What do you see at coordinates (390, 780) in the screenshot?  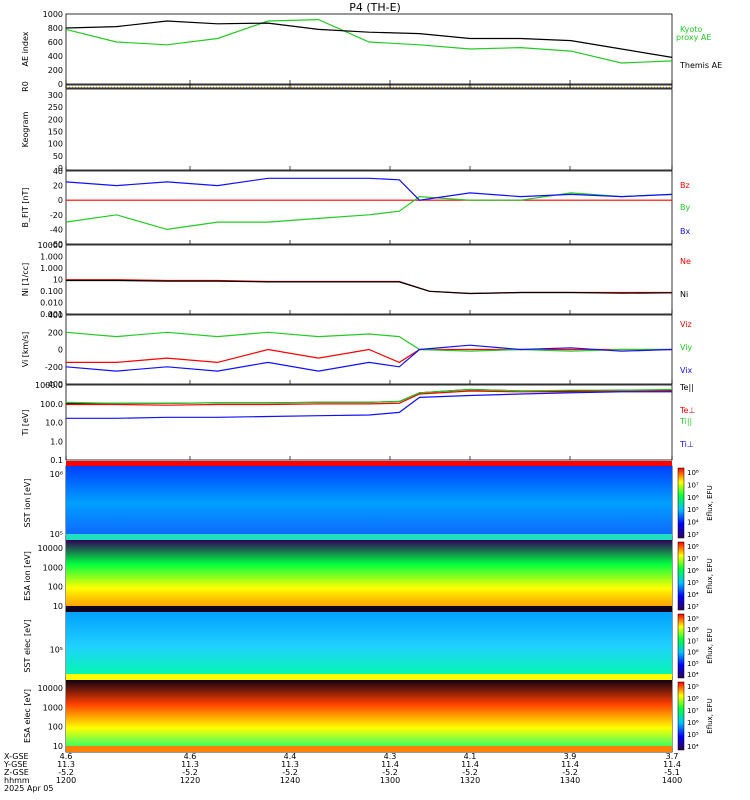 I see `x-tick-label: 1300` at bounding box center [390, 780].